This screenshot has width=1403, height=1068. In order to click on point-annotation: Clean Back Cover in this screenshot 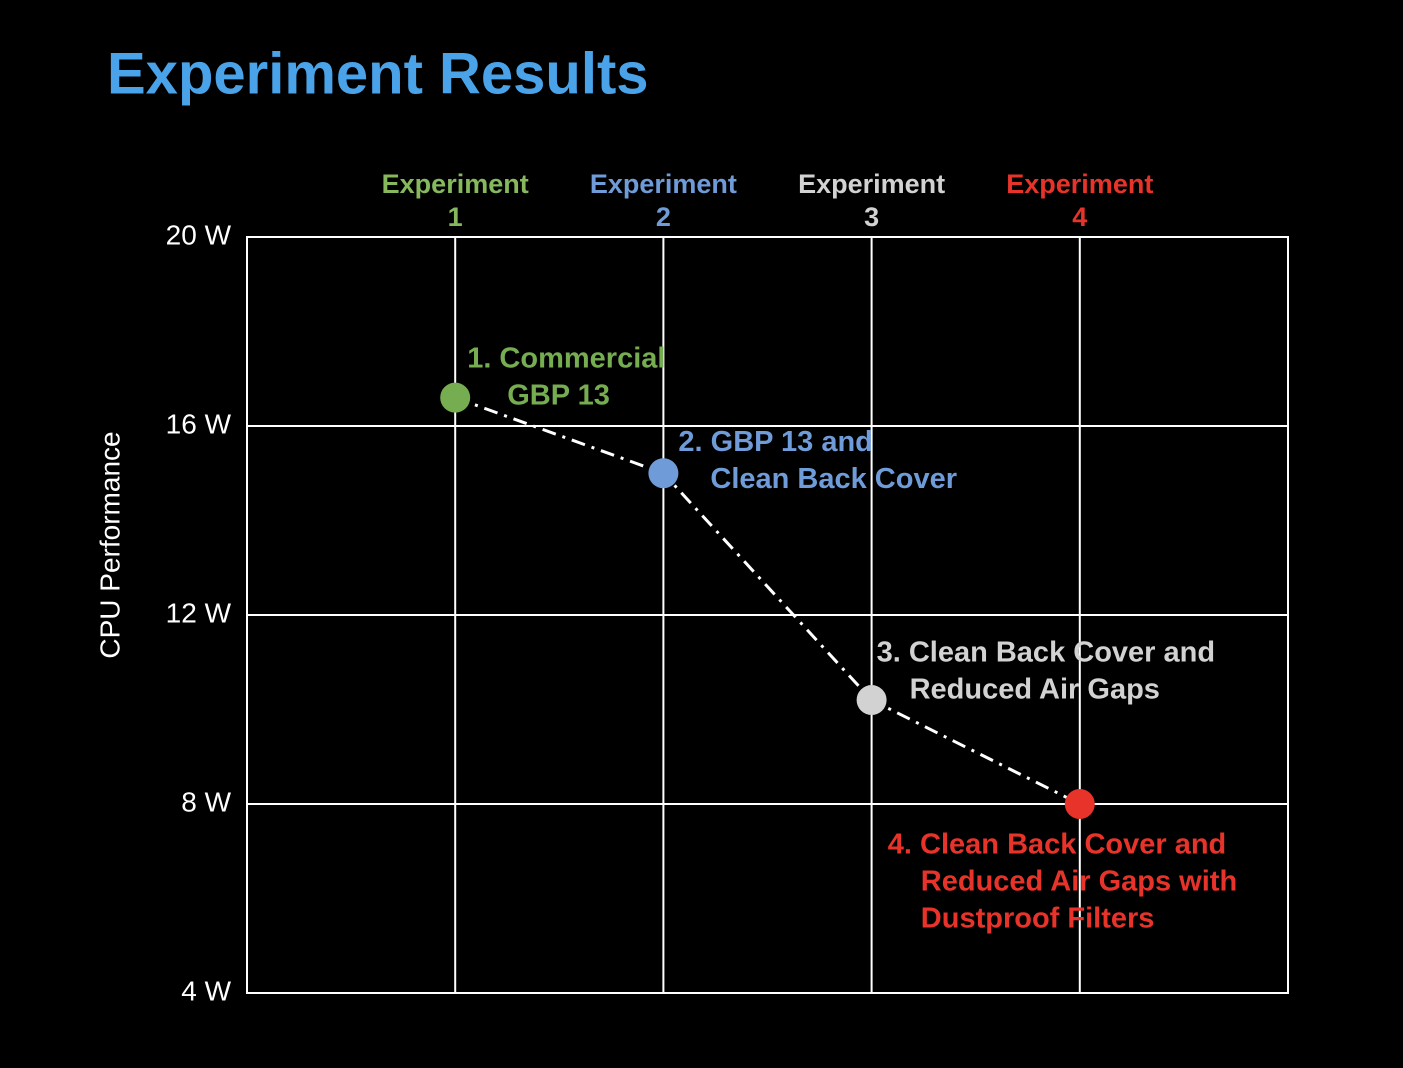, I will do `click(833, 479)`.